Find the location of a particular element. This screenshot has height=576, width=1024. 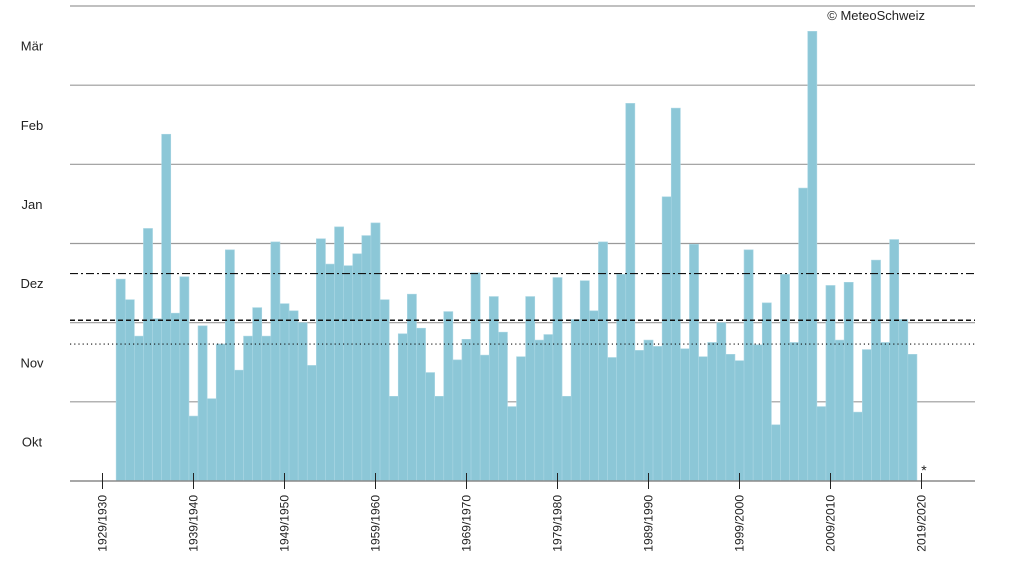

x-tick-label: 2019/2020 is located at coordinates (922, 523).